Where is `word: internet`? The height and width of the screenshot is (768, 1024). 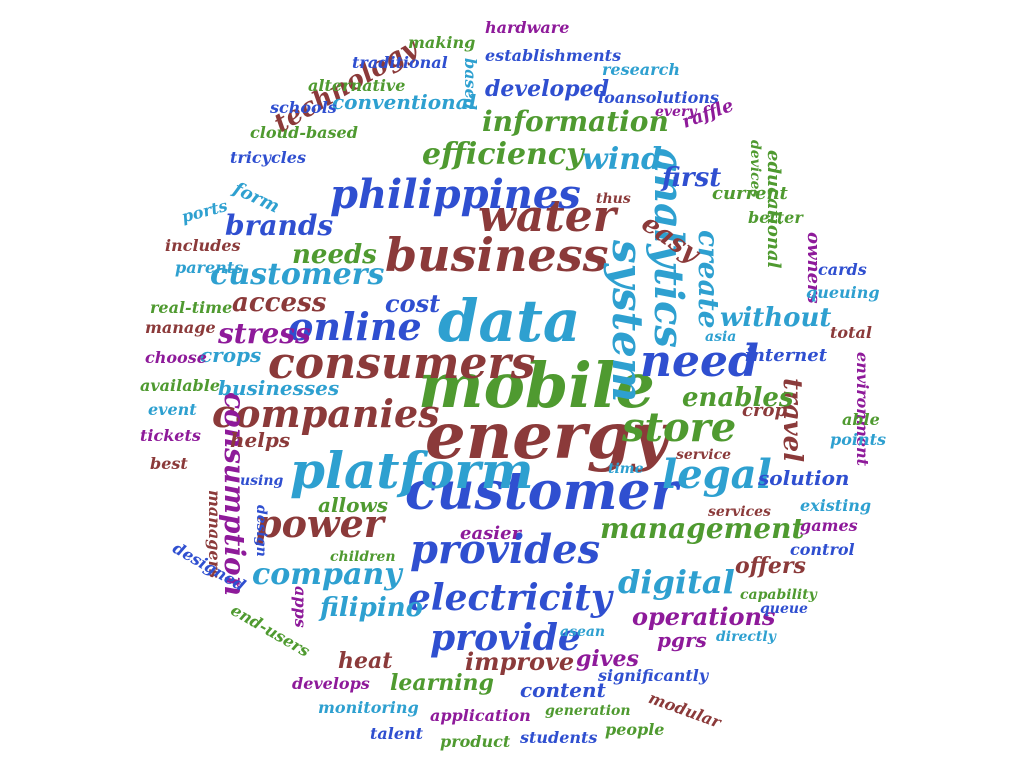 word: internet is located at coordinates (786, 355).